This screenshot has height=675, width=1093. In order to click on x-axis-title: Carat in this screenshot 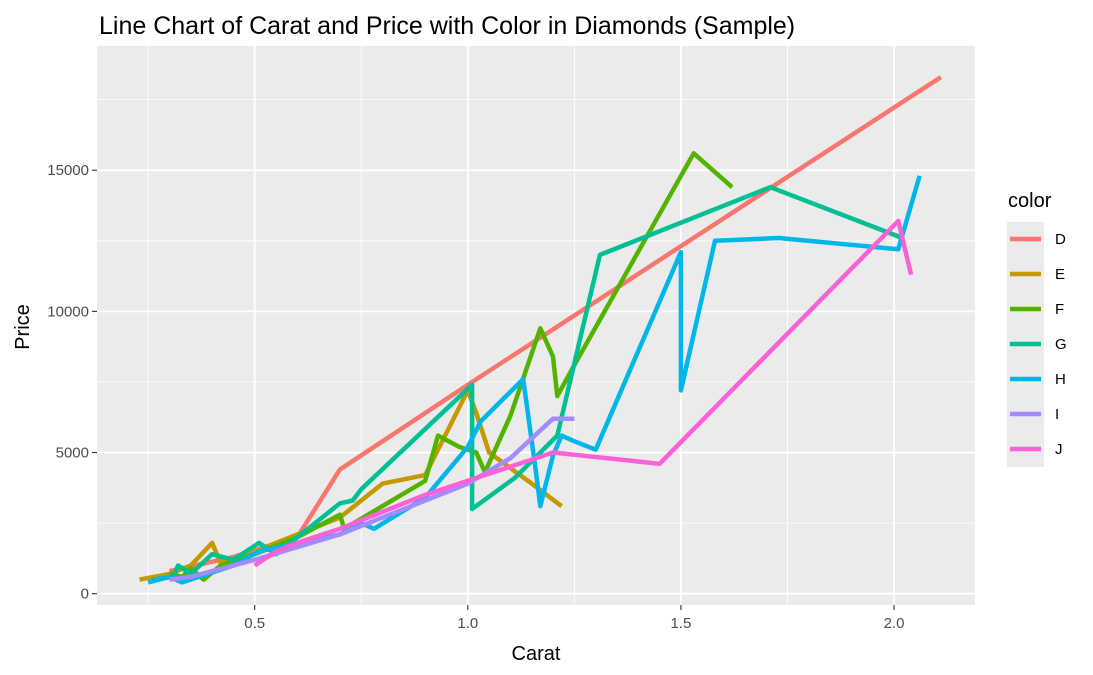, I will do `click(536, 654)`.